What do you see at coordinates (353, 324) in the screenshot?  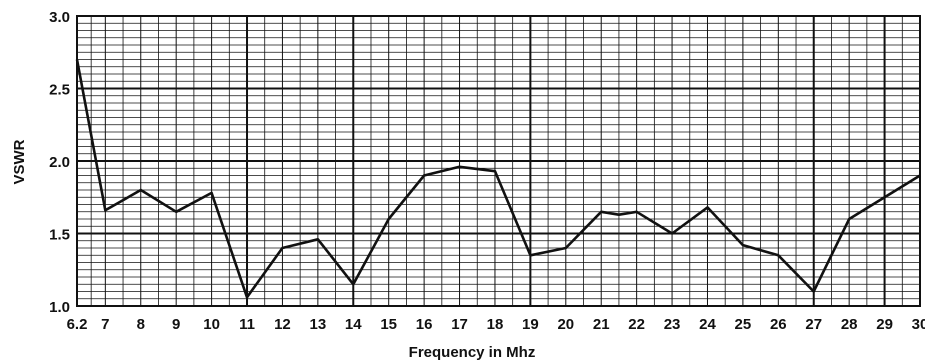 I see `x-tick-label: 14` at bounding box center [353, 324].